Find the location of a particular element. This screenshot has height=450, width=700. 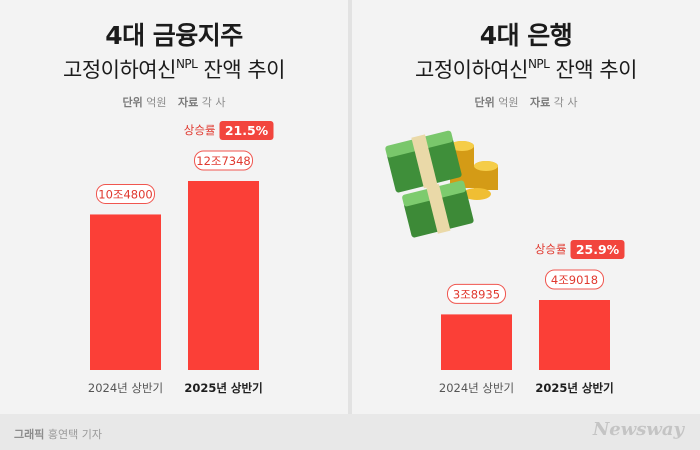

growth-value: 25.9% is located at coordinates (598, 249).